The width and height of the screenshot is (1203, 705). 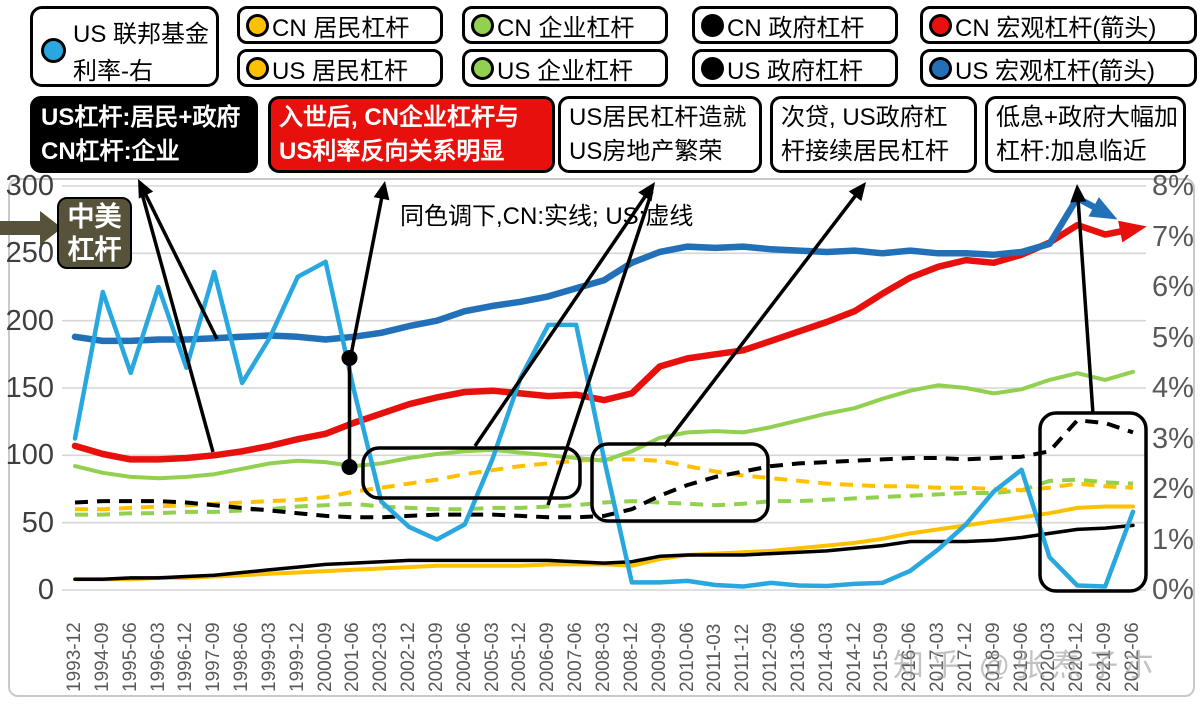 What do you see at coordinates (1173, 388) in the screenshot?
I see `y-axis-right-tick: 4%` at bounding box center [1173, 388].